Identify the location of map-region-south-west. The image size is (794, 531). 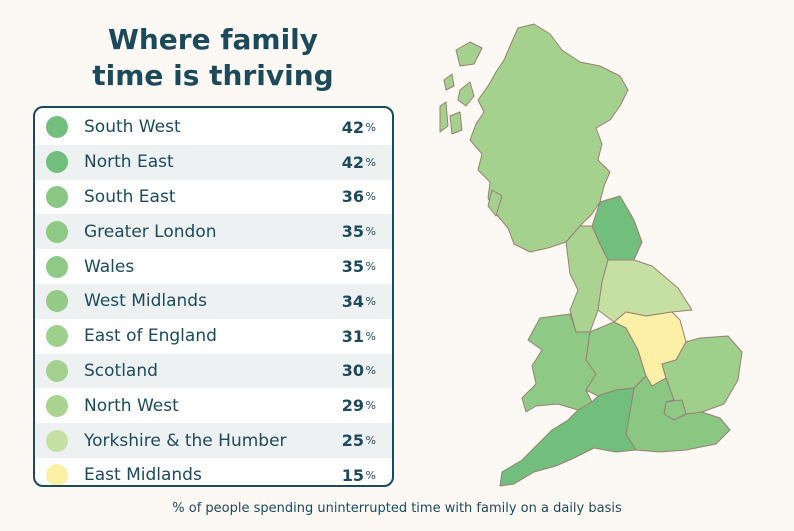
(568, 437).